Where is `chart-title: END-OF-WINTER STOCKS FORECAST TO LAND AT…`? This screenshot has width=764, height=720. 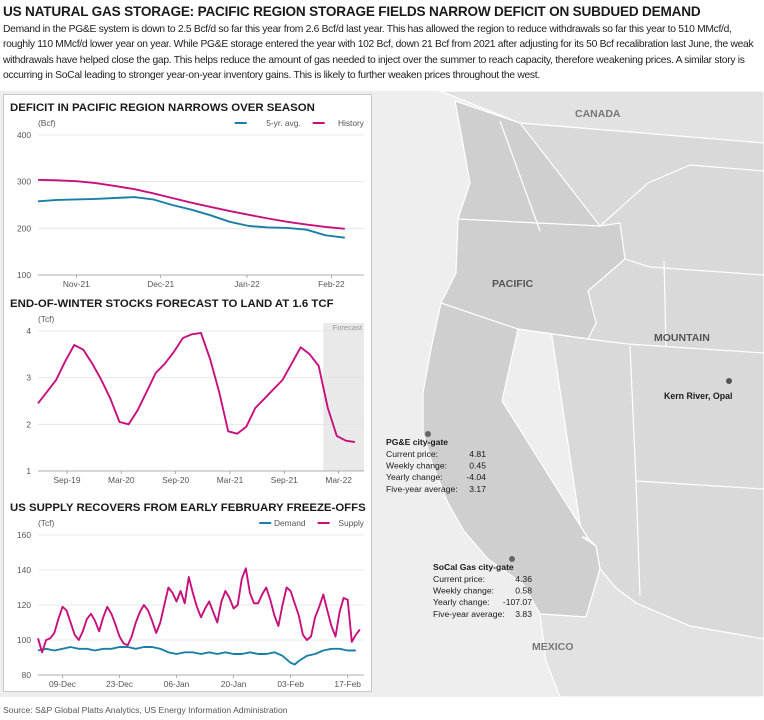
chart-title: END-OF-WINTER STOCKS FORECAST TO LAND AT… is located at coordinates (172, 304).